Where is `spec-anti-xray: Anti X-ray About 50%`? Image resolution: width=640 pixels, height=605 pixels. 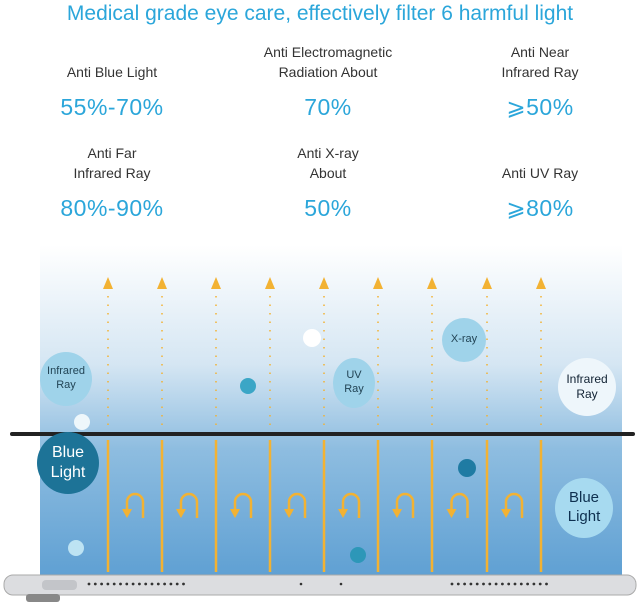 spec-anti-xray: Anti X-ray About 50% is located at coordinates (328, 182).